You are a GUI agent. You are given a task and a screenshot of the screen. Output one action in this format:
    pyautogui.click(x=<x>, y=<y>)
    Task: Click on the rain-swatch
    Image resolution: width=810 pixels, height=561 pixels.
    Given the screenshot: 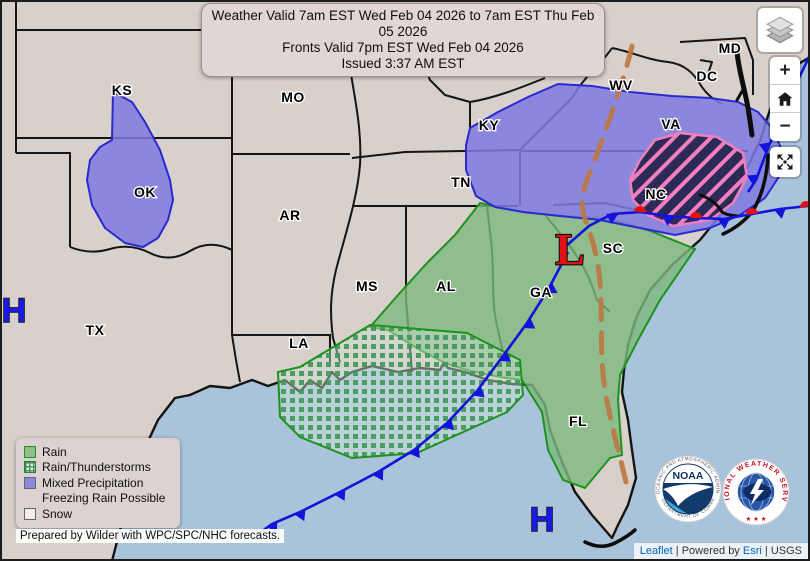 What is the action you would take?
    pyautogui.click(x=30, y=451)
    